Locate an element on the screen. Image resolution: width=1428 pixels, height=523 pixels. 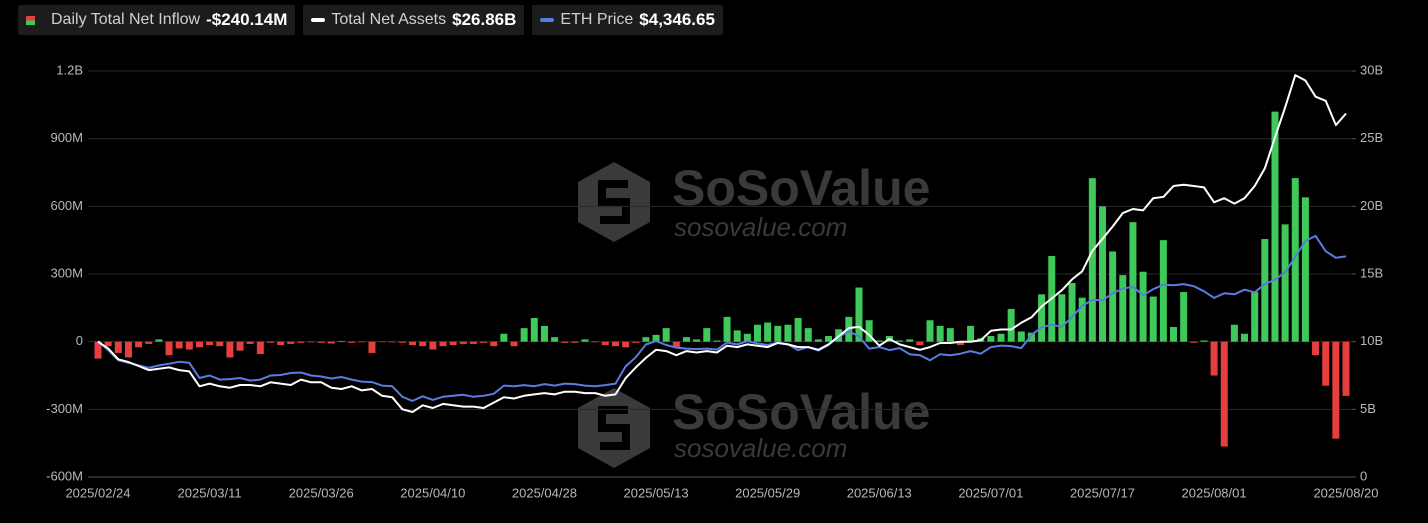
y-tick-label: -300M is located at coordinates (64, 408).